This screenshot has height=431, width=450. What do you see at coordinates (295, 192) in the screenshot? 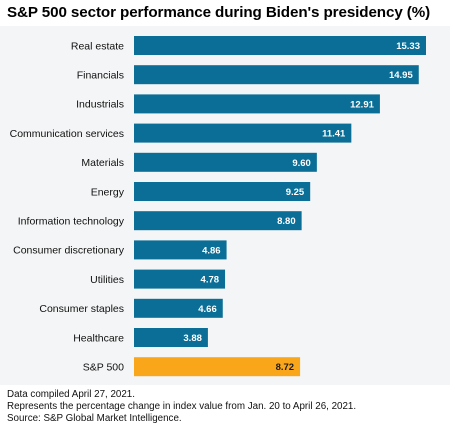
I see `value-label: 9.25` at bounding box center [295, 192].